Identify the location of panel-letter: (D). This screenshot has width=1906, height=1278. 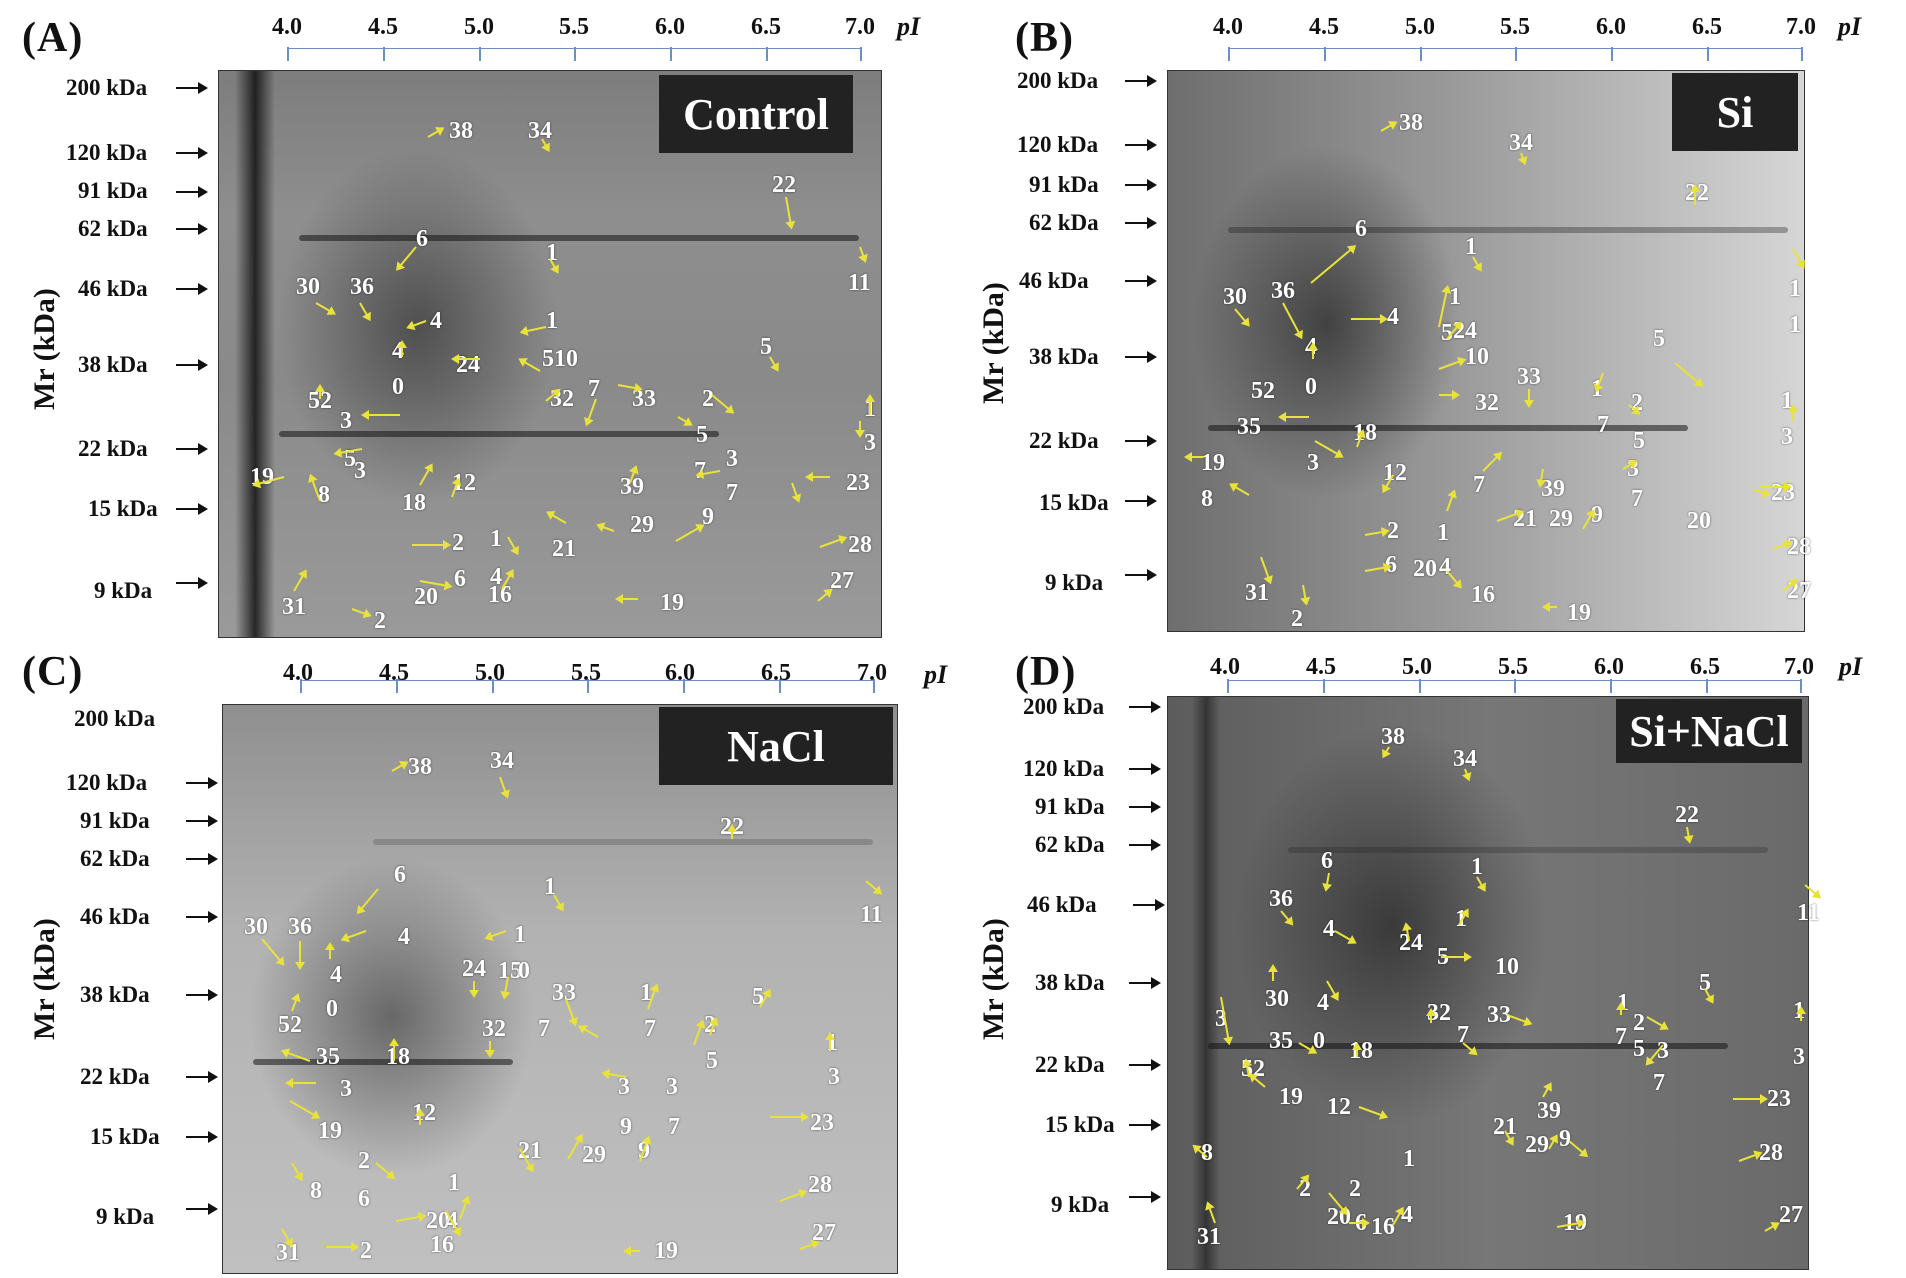
(1046, 672).